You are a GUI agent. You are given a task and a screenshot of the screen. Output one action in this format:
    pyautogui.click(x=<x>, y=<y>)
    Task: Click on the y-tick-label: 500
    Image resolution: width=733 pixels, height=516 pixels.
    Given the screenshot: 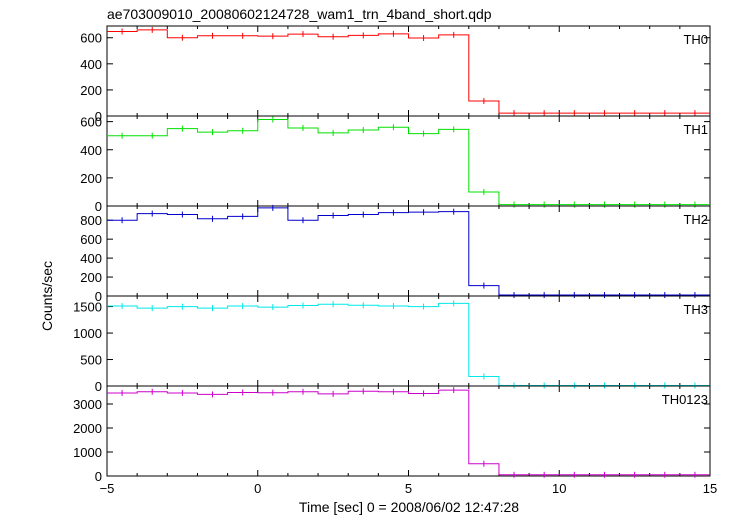 What is the action you would take?
    pyautogui.click(x=91, y=360)
    